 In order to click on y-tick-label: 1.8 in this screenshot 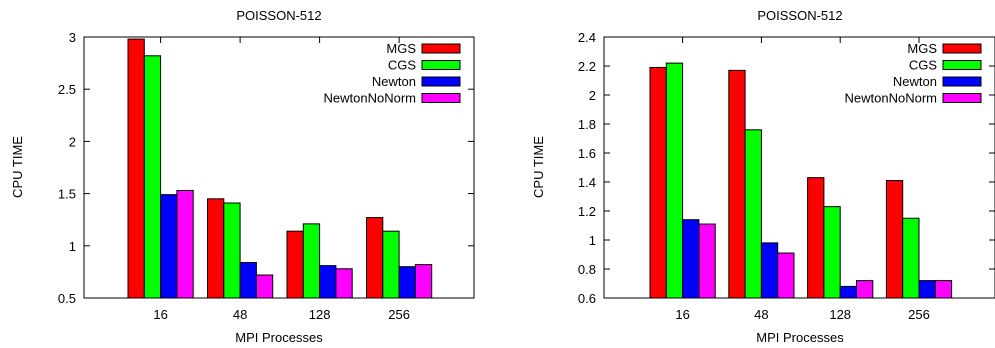, I will do `click(587, 124)`.